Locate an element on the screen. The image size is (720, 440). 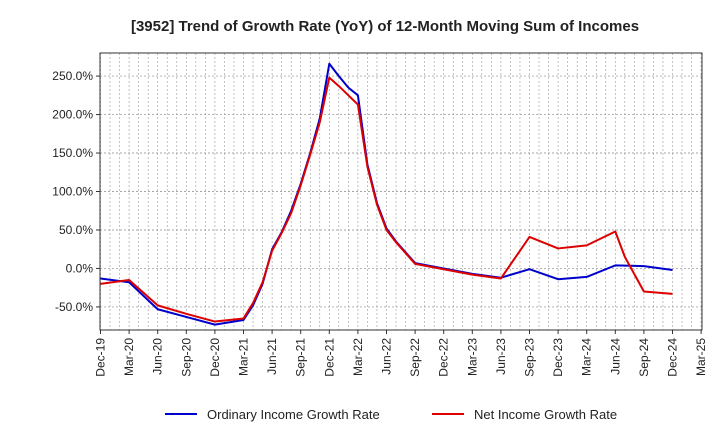
x-tick-label: Mar-21 is located at coordinates (244, 357).